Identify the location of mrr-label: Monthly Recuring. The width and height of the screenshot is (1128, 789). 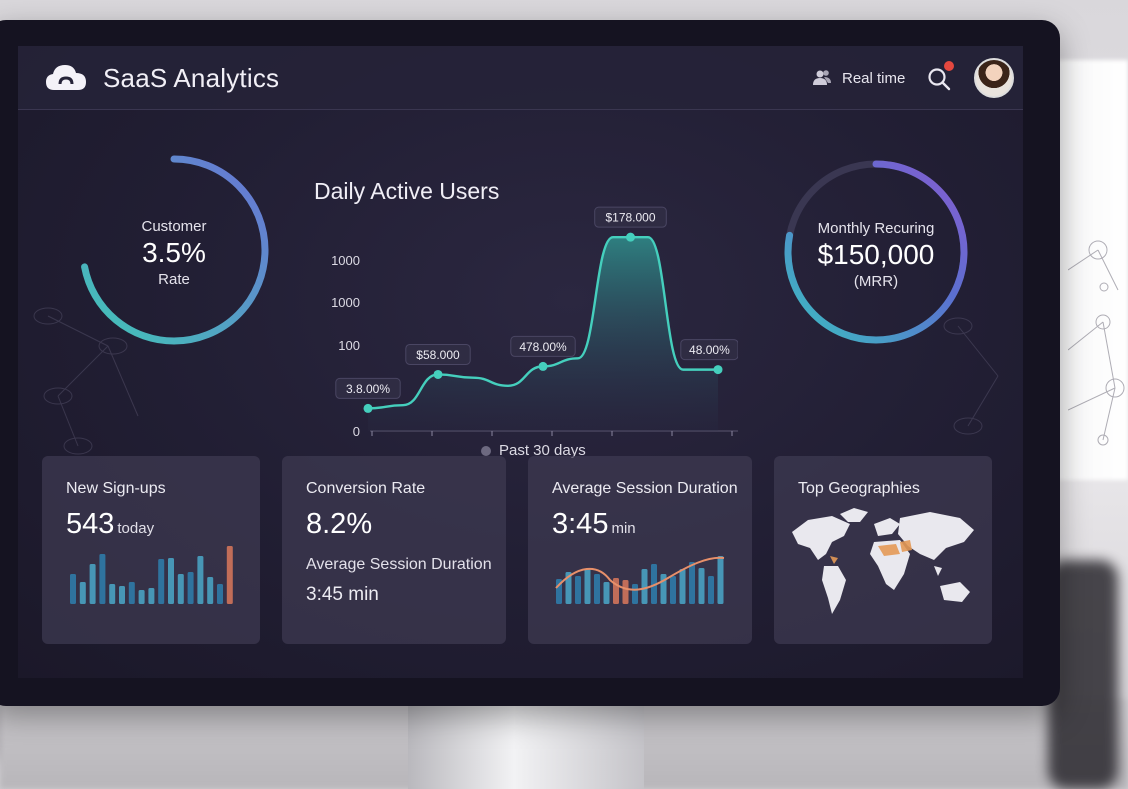
(876, 228).